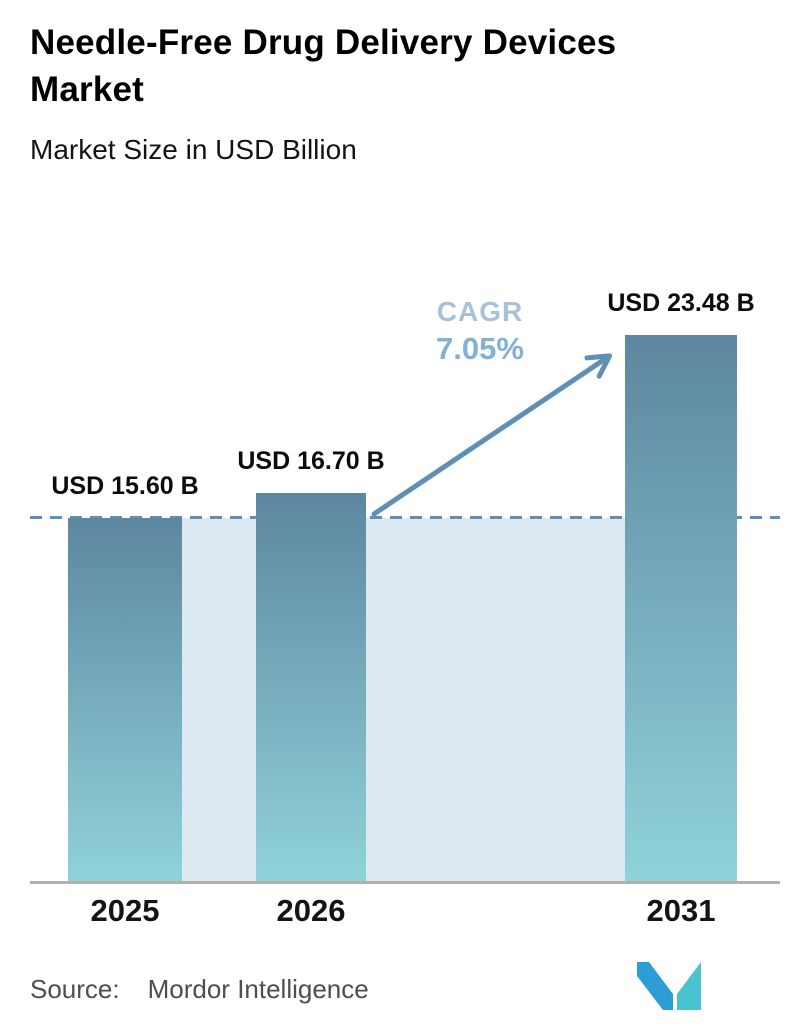 The width and height of the screenshot is (796, 1034). I want to click on dashed-threshold-line, so click(405, 517).